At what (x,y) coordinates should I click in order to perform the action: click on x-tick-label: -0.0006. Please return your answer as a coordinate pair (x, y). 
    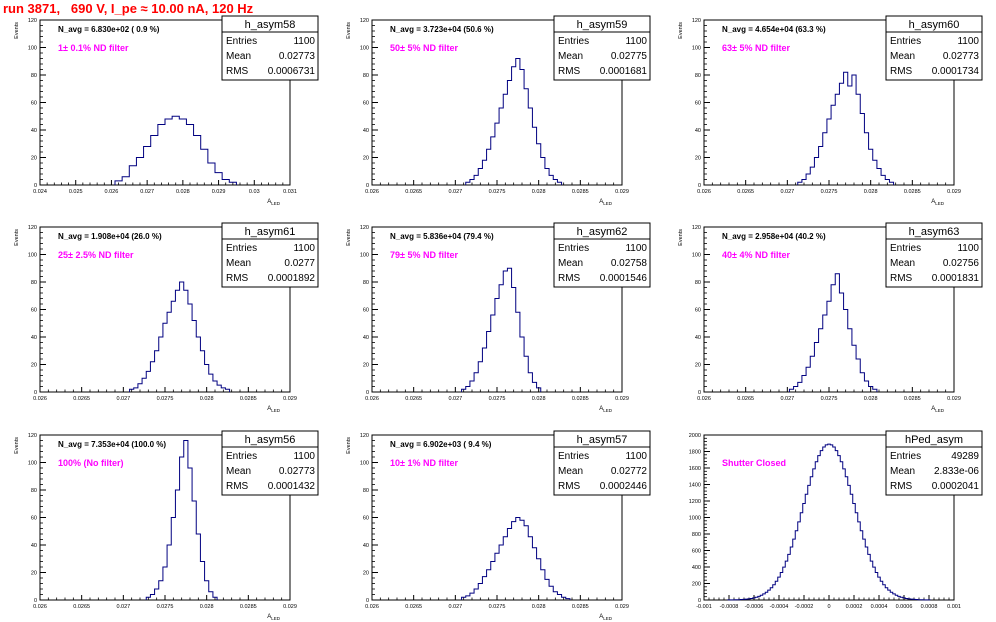
    Looking at the image, I should click on (754, 607).